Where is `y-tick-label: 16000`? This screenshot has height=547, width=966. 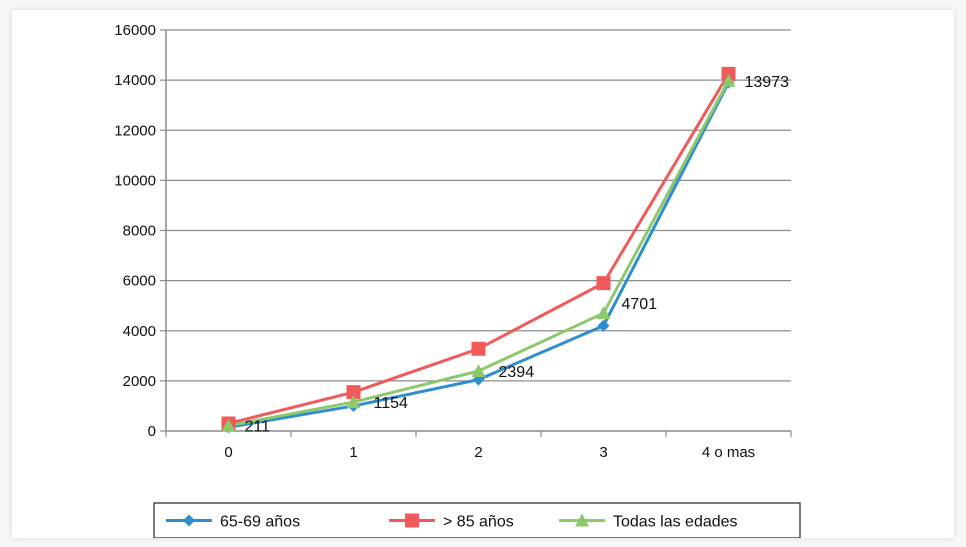
y-tick-label: 16000 is located at coordinates (135, 30).